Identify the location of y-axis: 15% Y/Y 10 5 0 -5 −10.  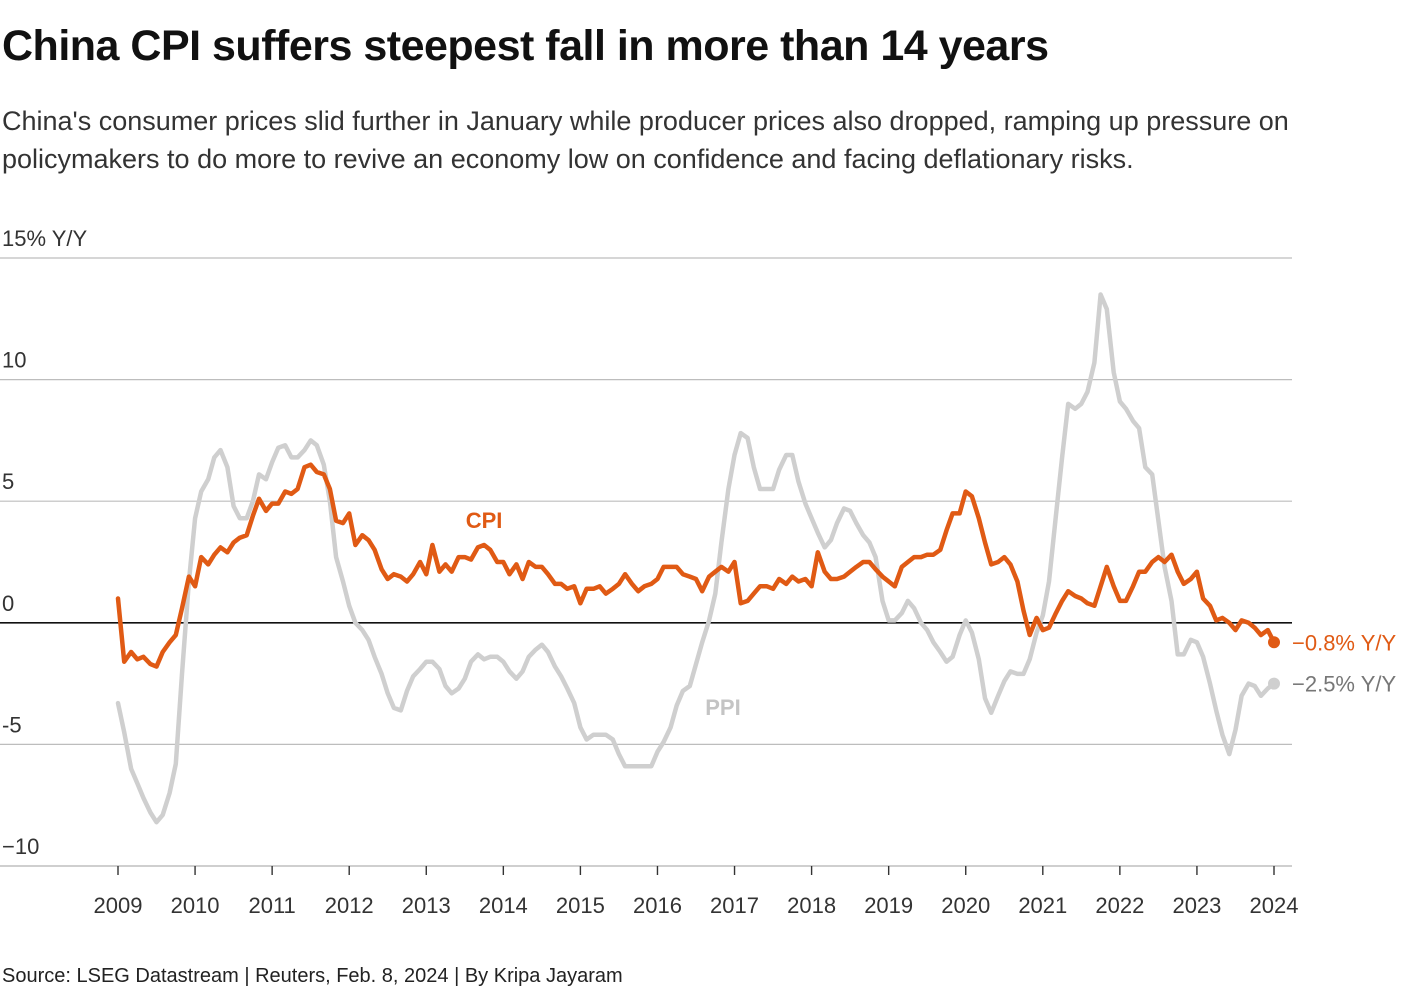
(45, 542).